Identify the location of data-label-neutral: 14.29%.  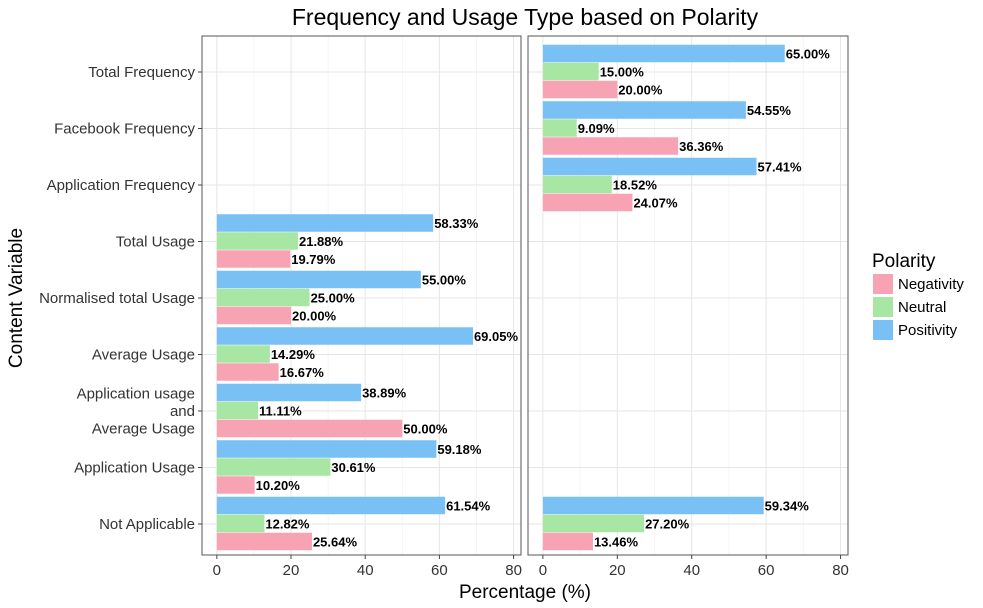
(293, 354).